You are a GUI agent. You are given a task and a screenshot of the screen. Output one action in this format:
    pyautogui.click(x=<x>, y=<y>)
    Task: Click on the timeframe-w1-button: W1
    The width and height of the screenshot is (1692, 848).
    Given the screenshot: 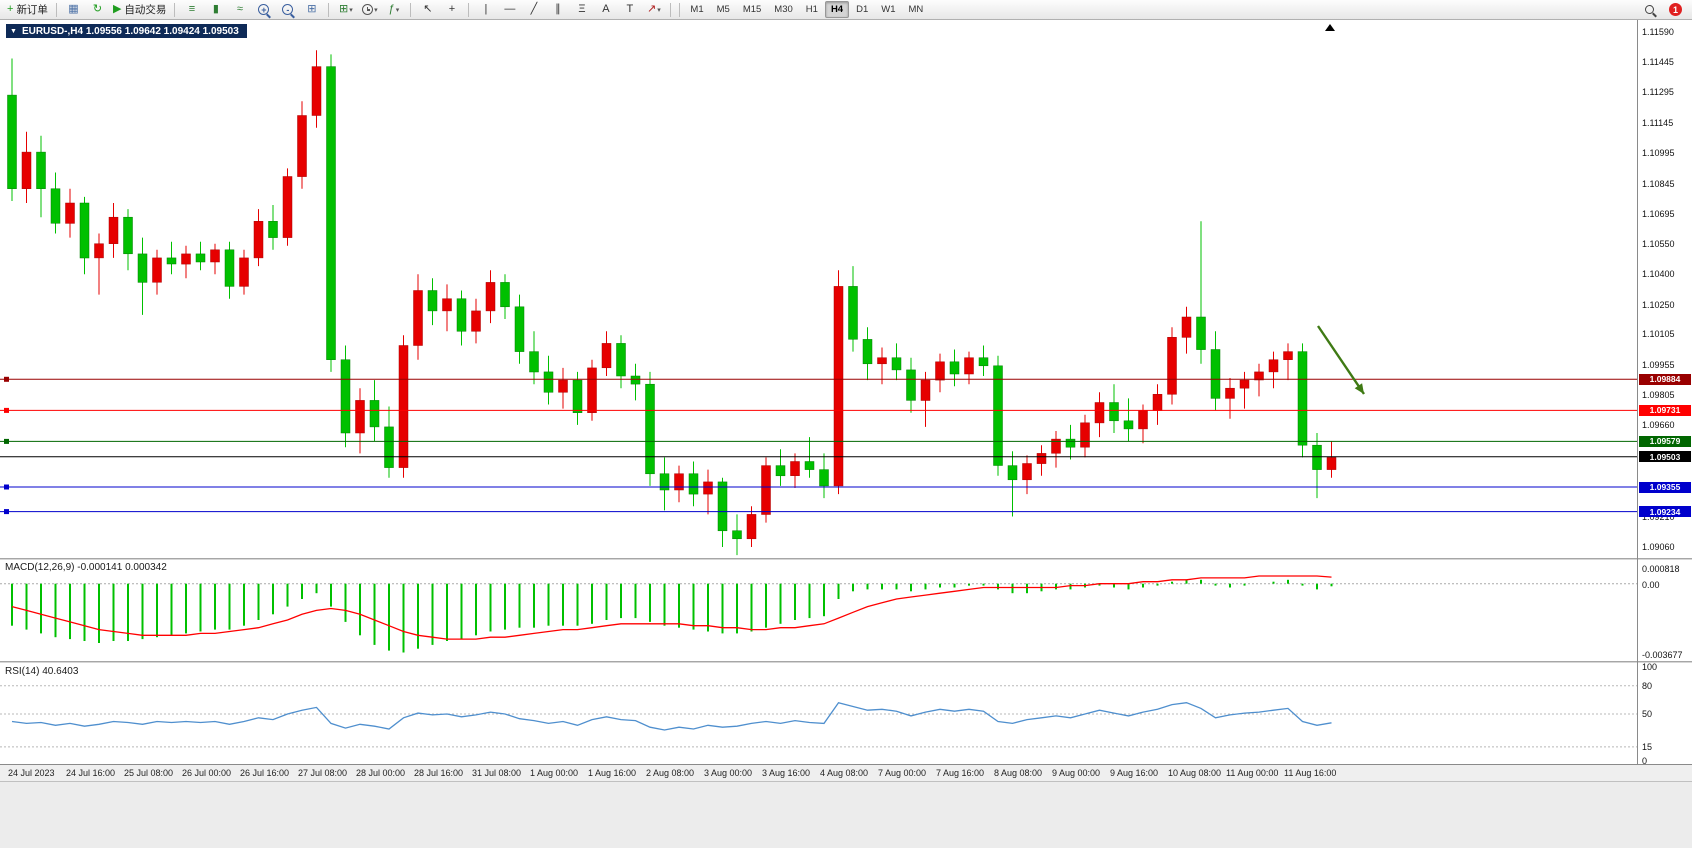 What is the action you would take?
    pyautogui.click(x=888, y=9)
    